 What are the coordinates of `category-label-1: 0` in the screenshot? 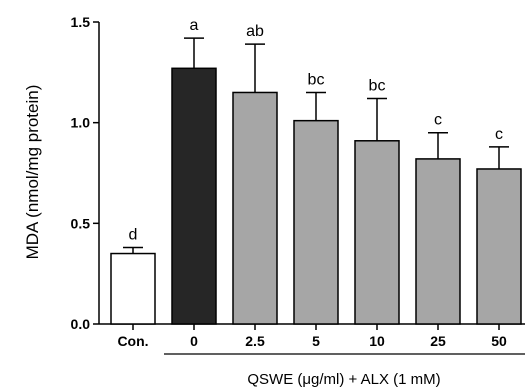 It's located at (194, 341).